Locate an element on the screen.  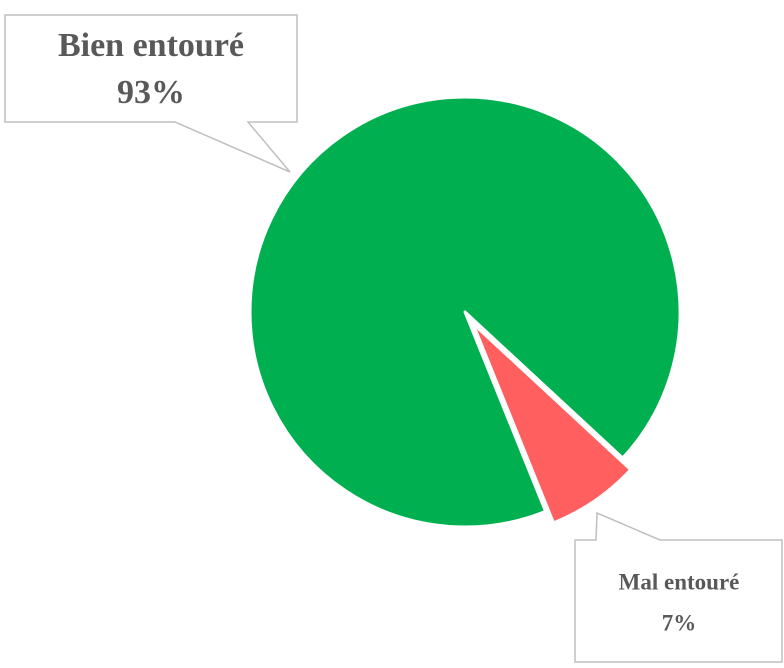
pie-slice is located at coordinates (552, 423).